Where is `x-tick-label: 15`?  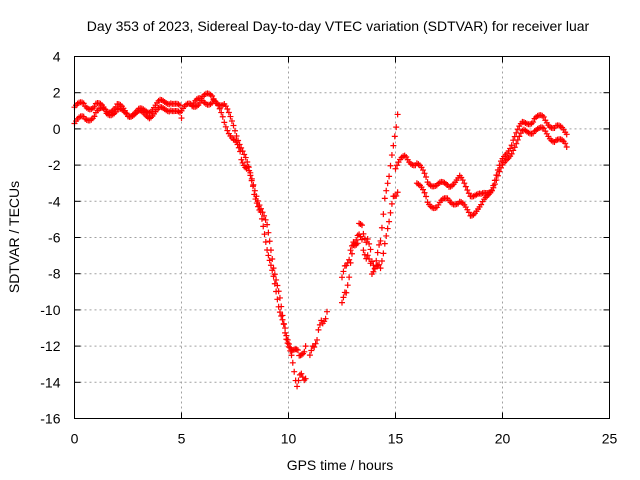
x-tick-label: 15 is located at coordinates (396, 439).